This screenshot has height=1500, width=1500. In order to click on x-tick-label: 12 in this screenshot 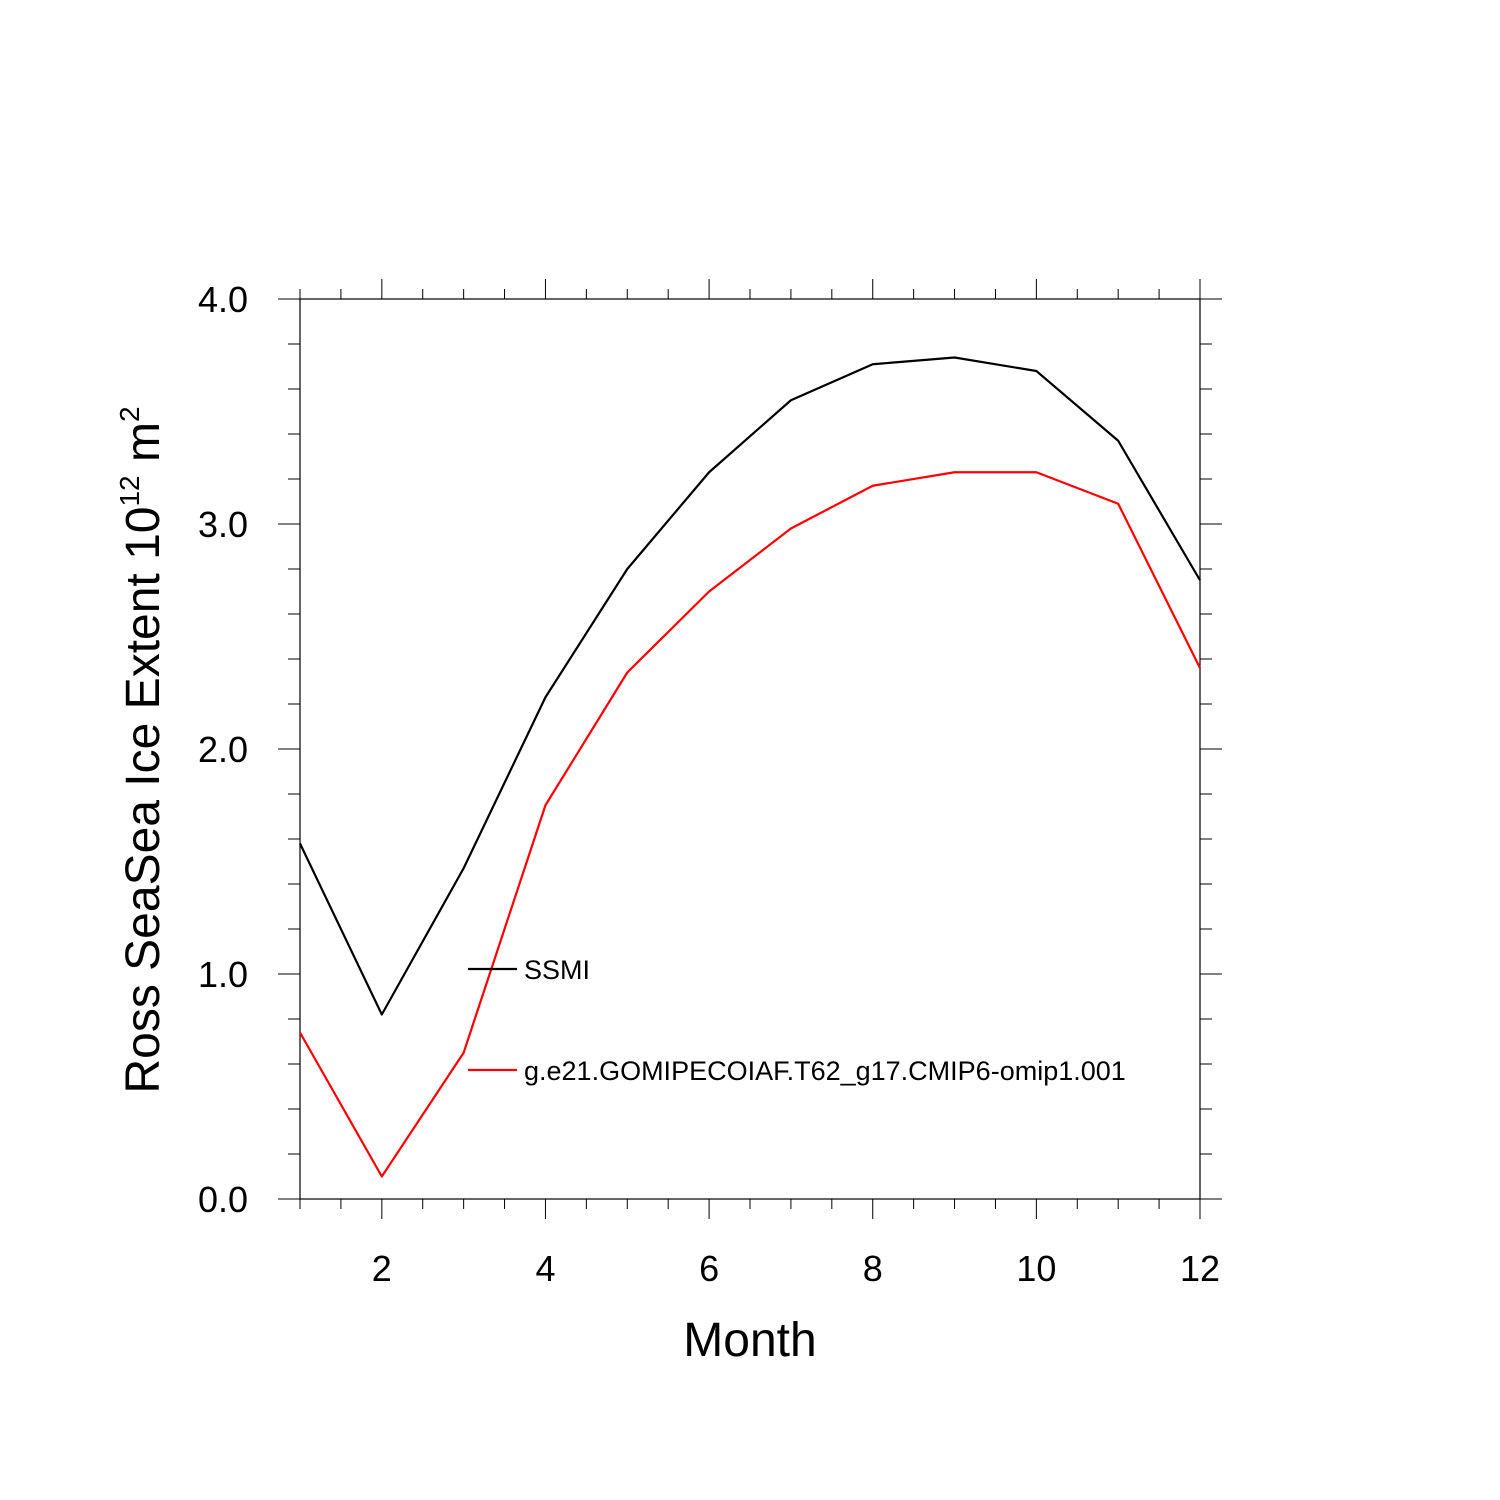, I will do `click(1200, 1268)`.